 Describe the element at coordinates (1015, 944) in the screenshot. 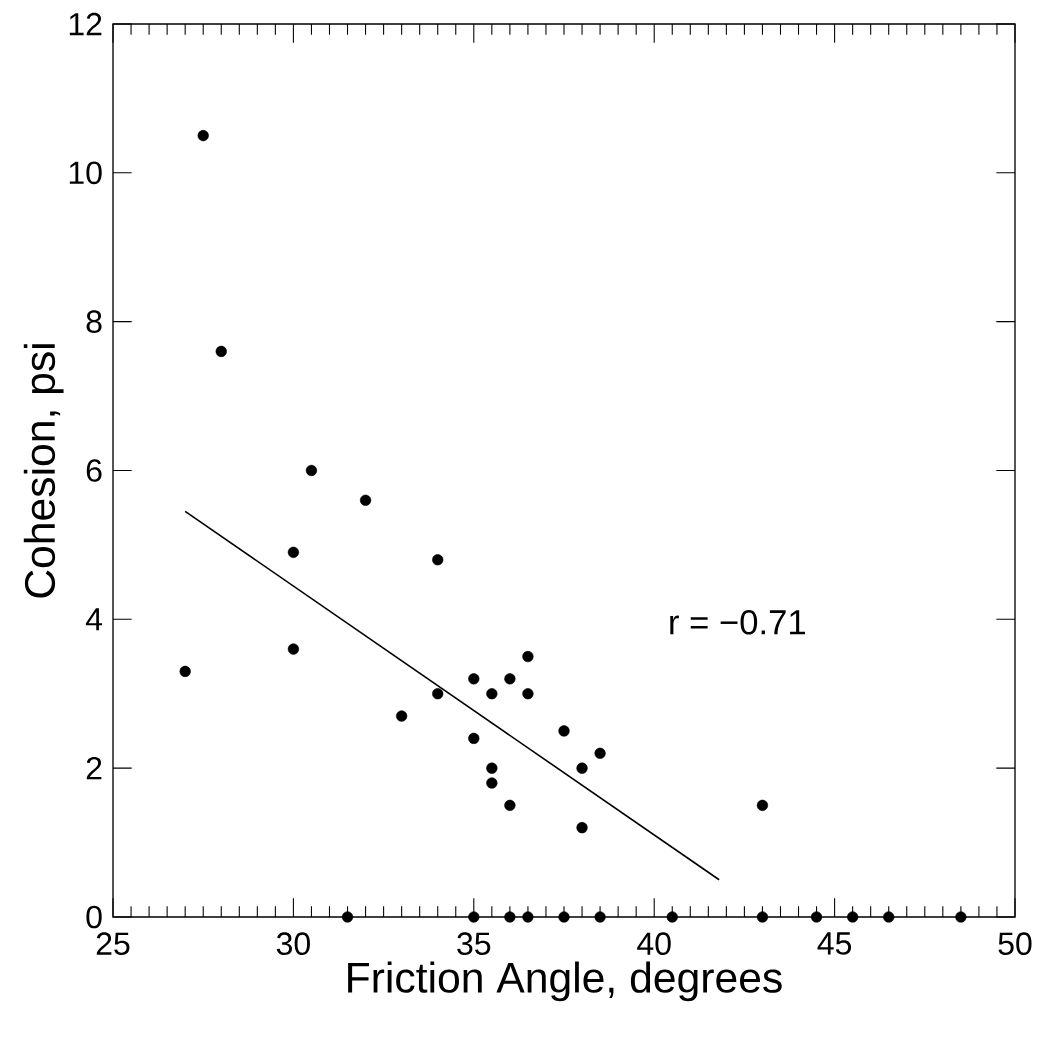

I see `x-tick-label: 50` at that location.